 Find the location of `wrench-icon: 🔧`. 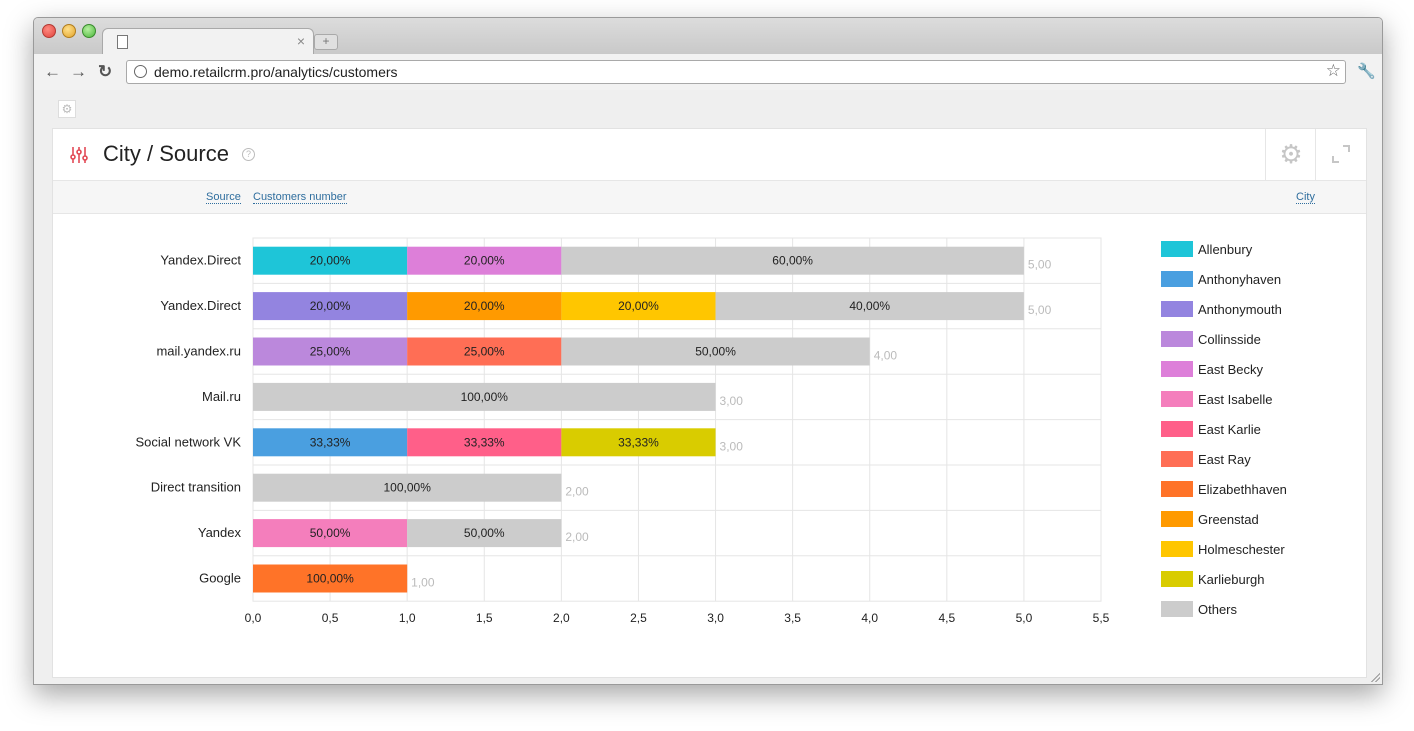

wrench-icon: 🔧 is located at coordinates (1366, 71).